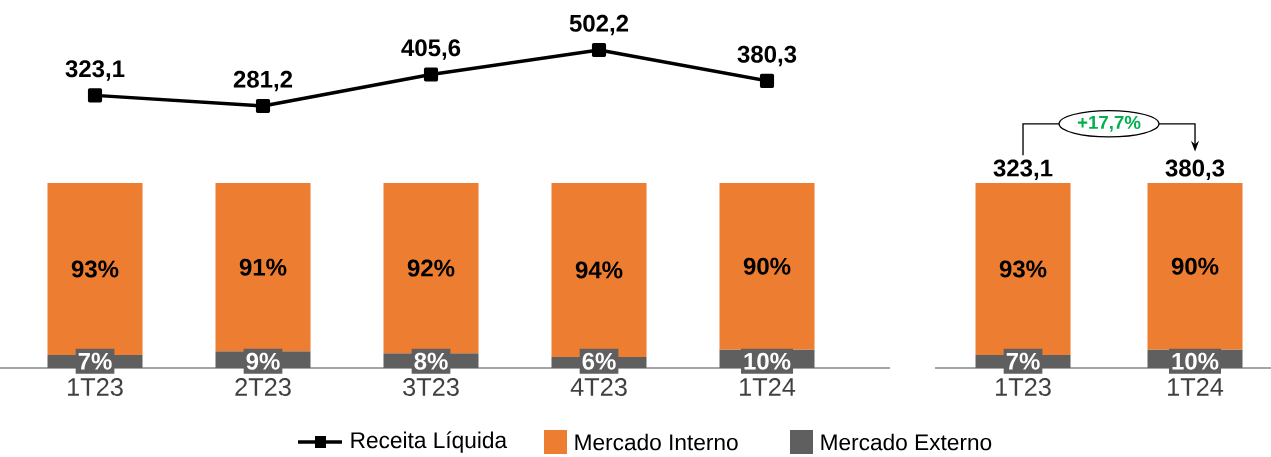 The image size is (1271, 457). I want to click on data-label: 9%, so click(263, 361).